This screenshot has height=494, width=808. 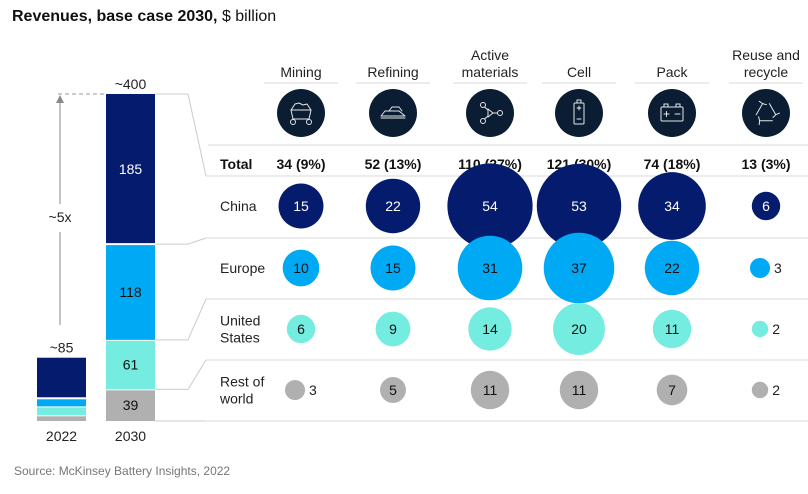 I want to click on bar-segment-2030-china, so click(x=130, y=169).